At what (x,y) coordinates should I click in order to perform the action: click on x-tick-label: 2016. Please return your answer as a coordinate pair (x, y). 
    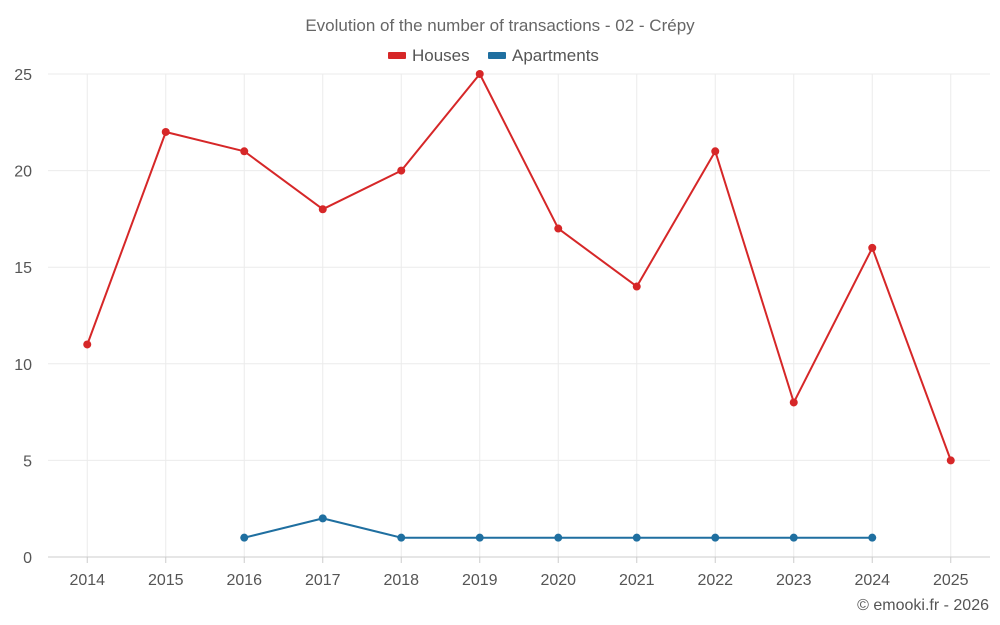
    Looking at the image, I should click on (244, 580).